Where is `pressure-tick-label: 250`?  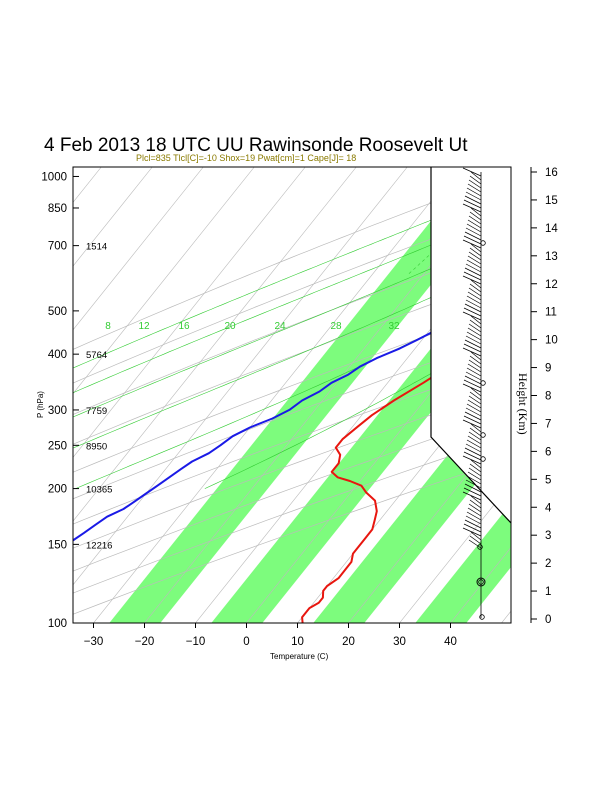
pressure-tick-label: 250 is located at coordinates (57, 446).